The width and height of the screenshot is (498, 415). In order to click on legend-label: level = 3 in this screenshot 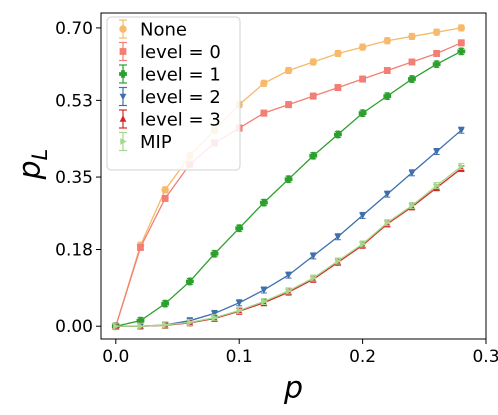, I will do `click(180, 120)`.